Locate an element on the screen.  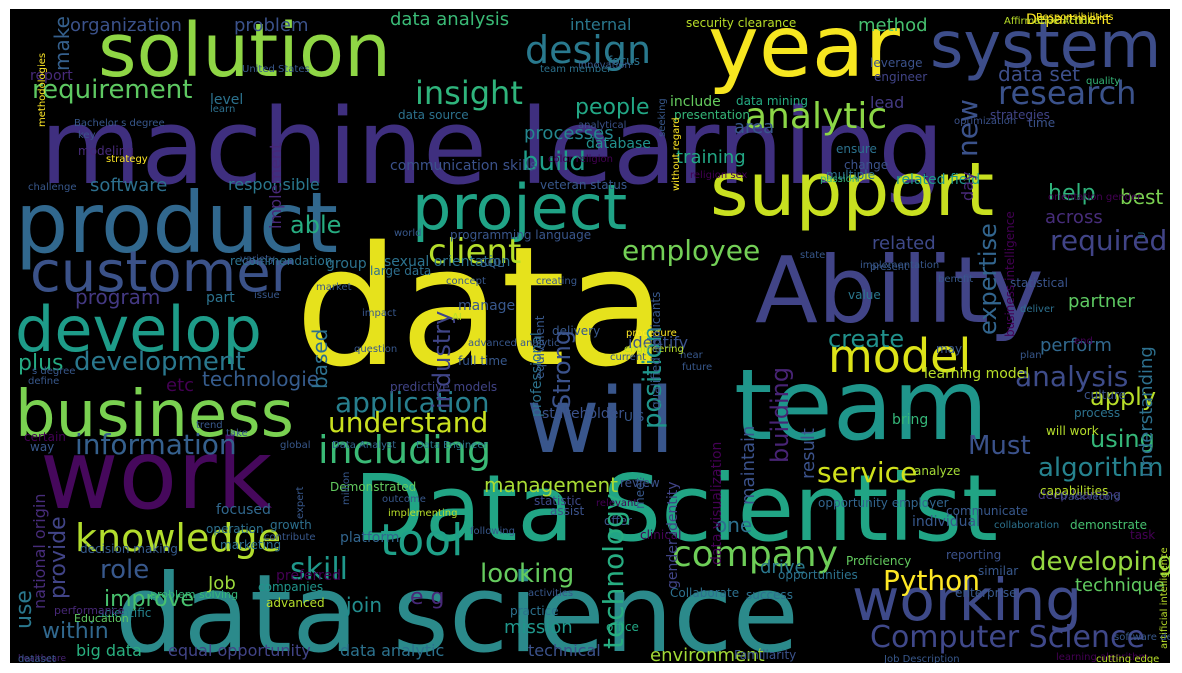
word: orientation gender is located at coordinates (1095, 197).